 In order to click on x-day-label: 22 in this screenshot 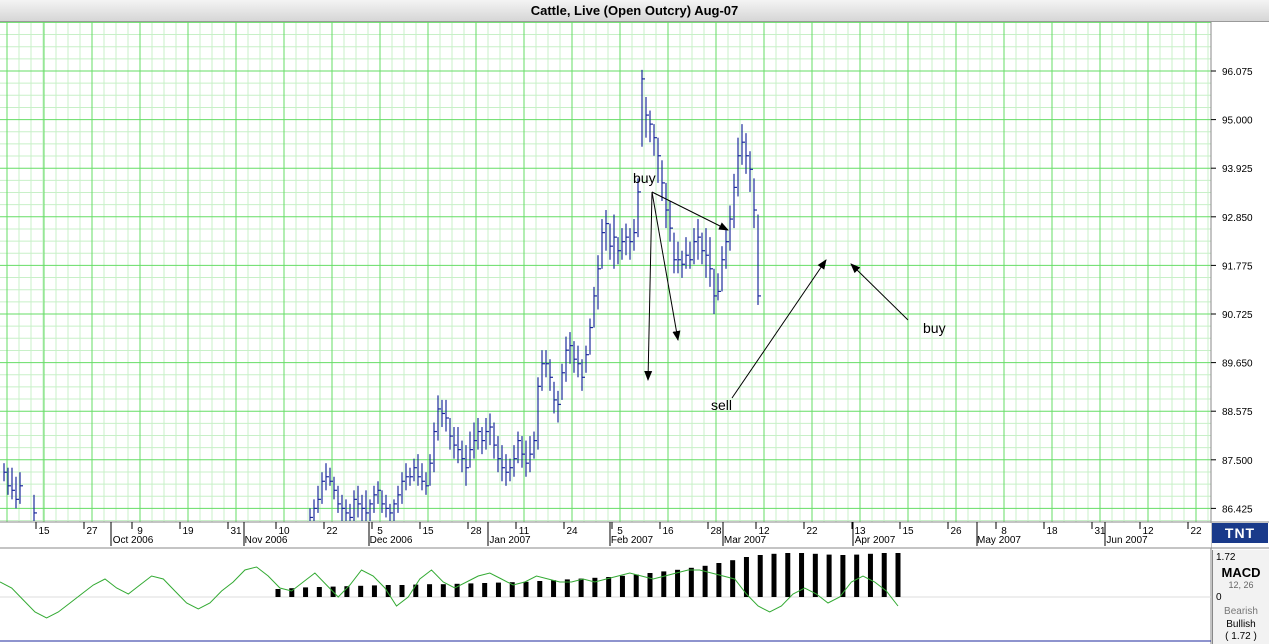, I will do `click(812, 531)`.